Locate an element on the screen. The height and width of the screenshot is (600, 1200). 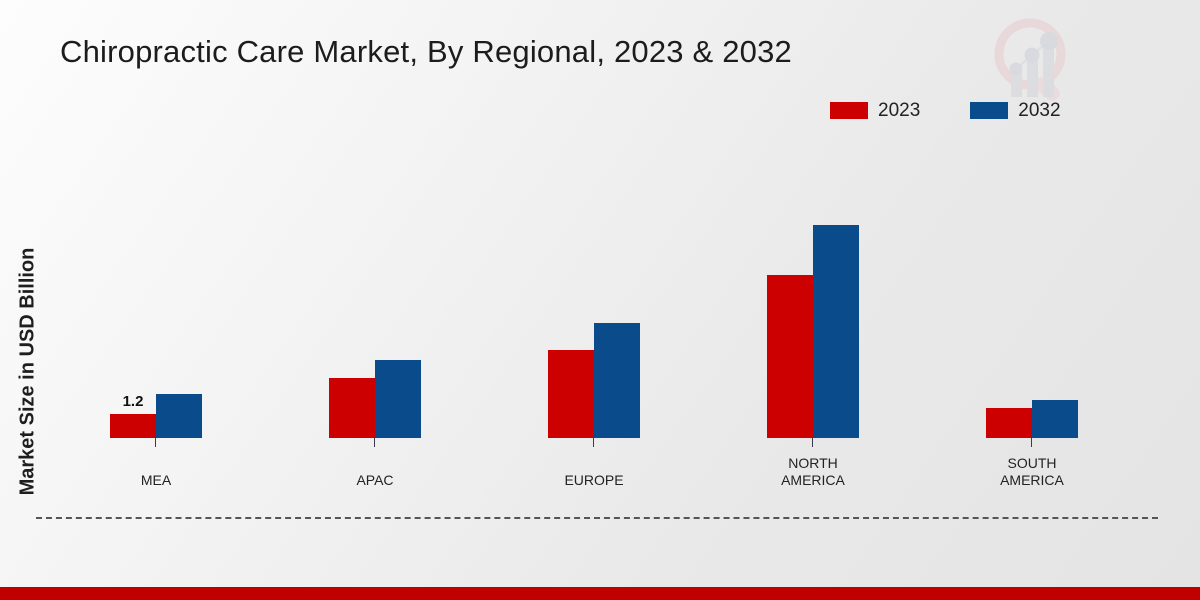
legend-swatch-red-icon is located at coordinates (849, 110).